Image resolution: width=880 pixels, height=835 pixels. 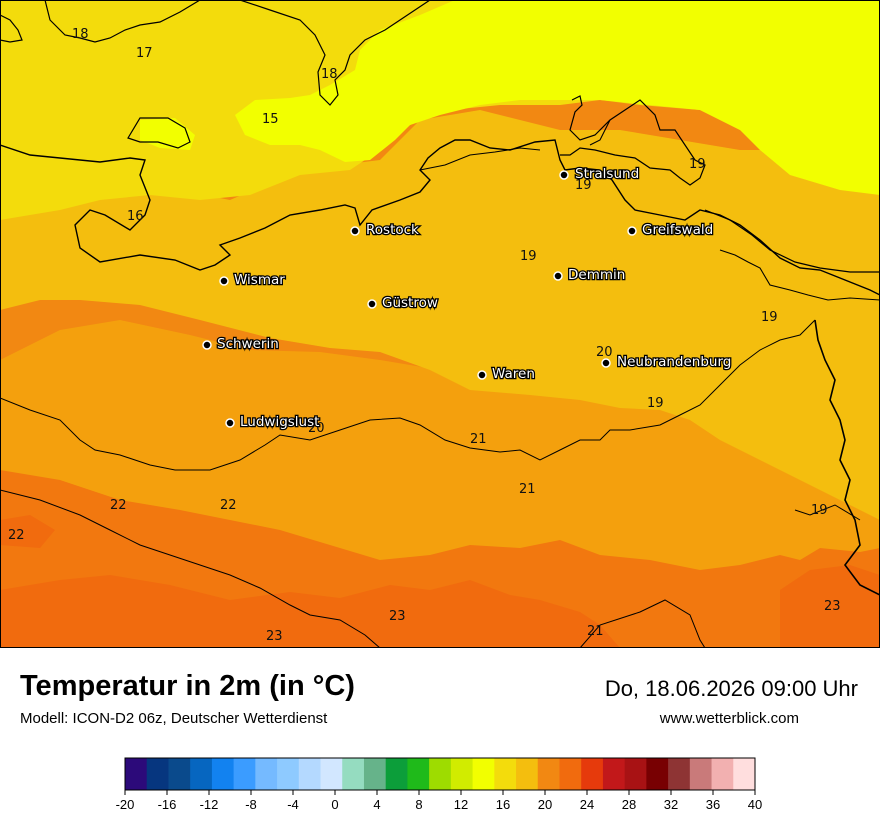 What do you see at coordinates (607, 174) in the screenshot?
I see `city-label: Stralsund` at bounding box center [607, 174].